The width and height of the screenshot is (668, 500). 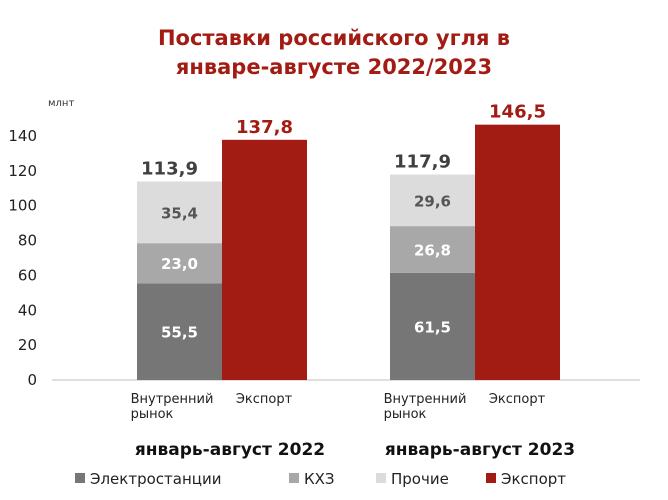 I want to click on y-tick-label: 40, so click(x=27, y=310).